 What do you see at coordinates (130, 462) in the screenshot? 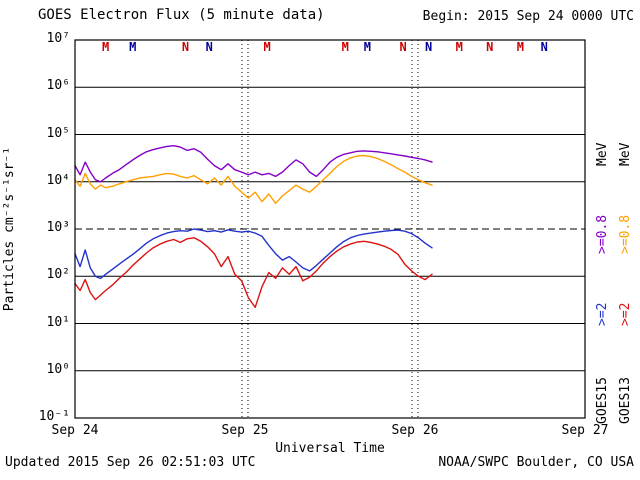
I see `updated-timestamp: Updated 2015 Sep 26 02:51:03 UTC` at bounding box center [130, 462].